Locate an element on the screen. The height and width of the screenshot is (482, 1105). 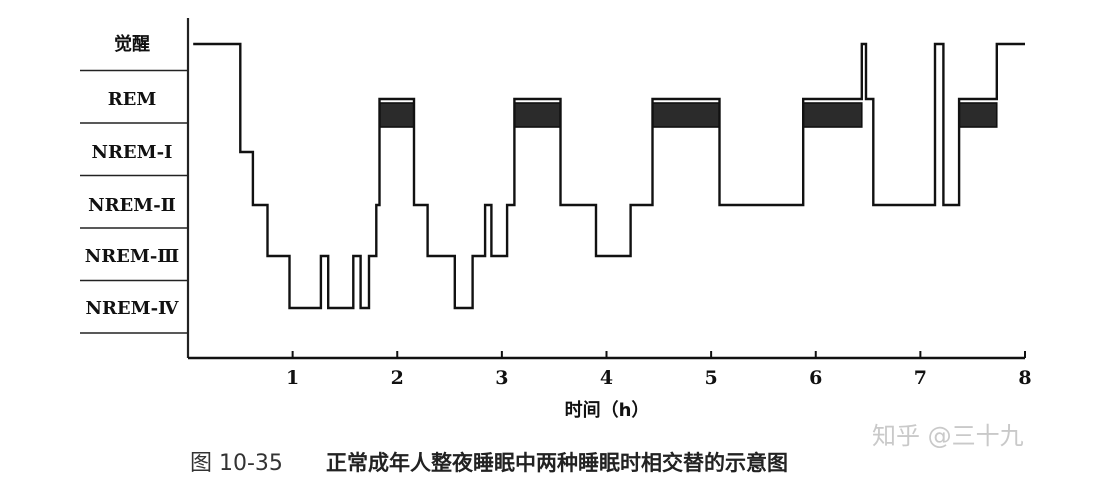
x-tick-label: 6 is located at coordinates (815, 378).